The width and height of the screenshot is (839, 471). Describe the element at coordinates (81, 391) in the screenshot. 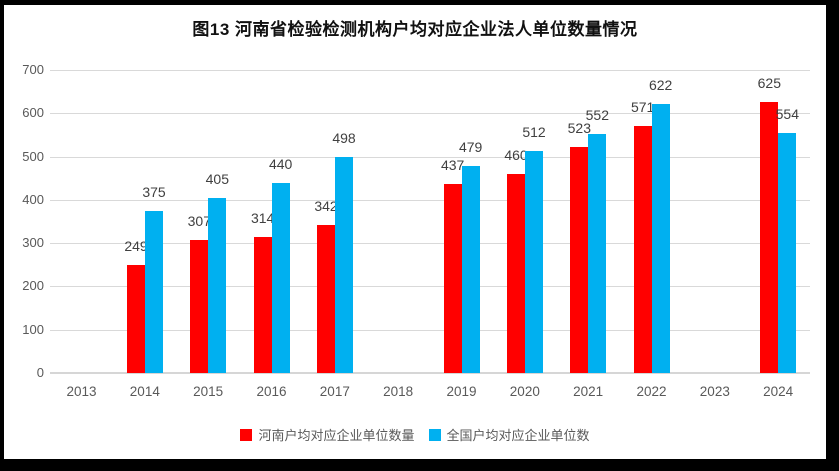

I see `x-tick-label-2013: 2013` at that location.